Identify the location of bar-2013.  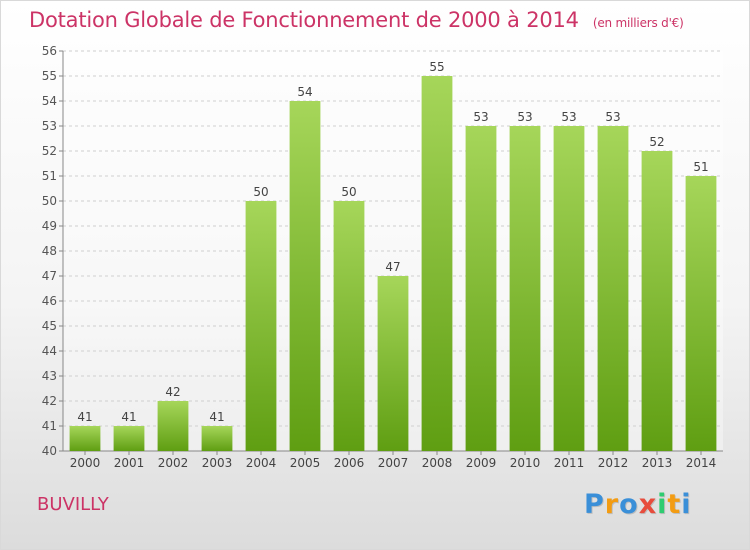
(657, 301).